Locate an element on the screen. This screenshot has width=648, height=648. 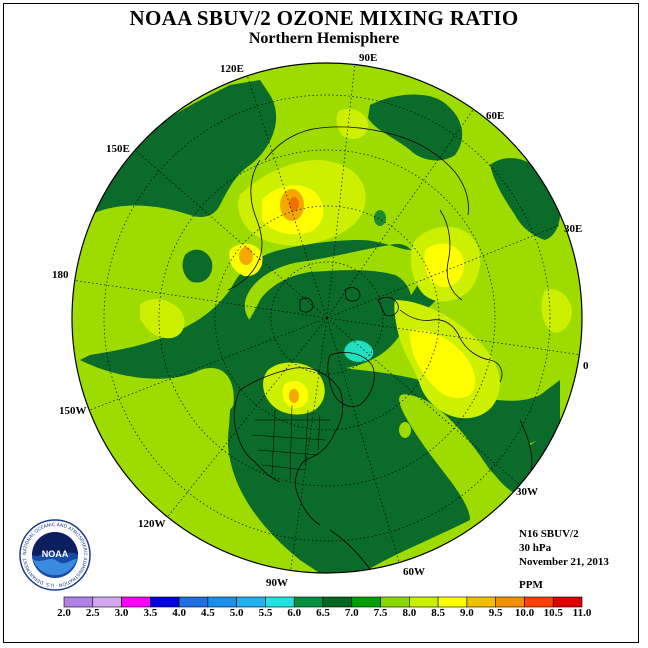
colorbar-tick-label: 9.5 is located at coordinates (495, 613).